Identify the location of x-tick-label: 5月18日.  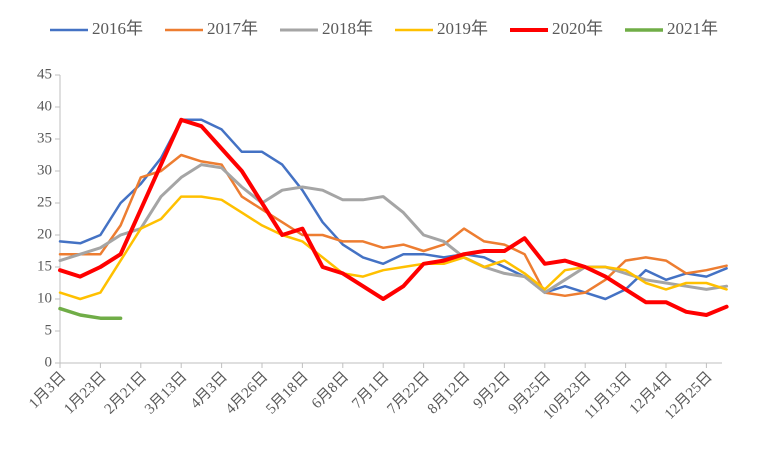
(287, 393).